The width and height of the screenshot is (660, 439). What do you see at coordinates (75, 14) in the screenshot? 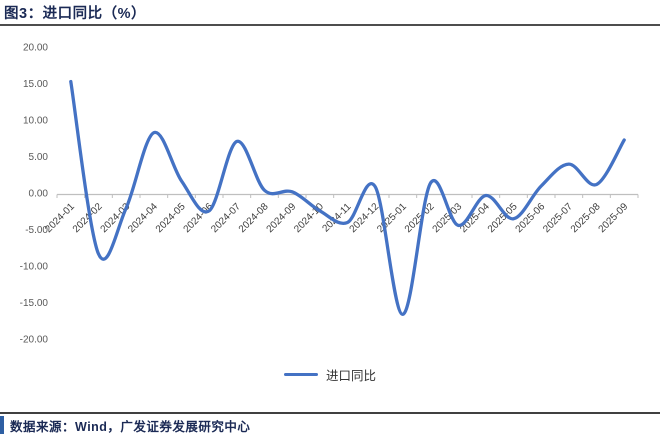
I see `figure-title: 图3：进口同比（%）` at bounding box center [75, 14].